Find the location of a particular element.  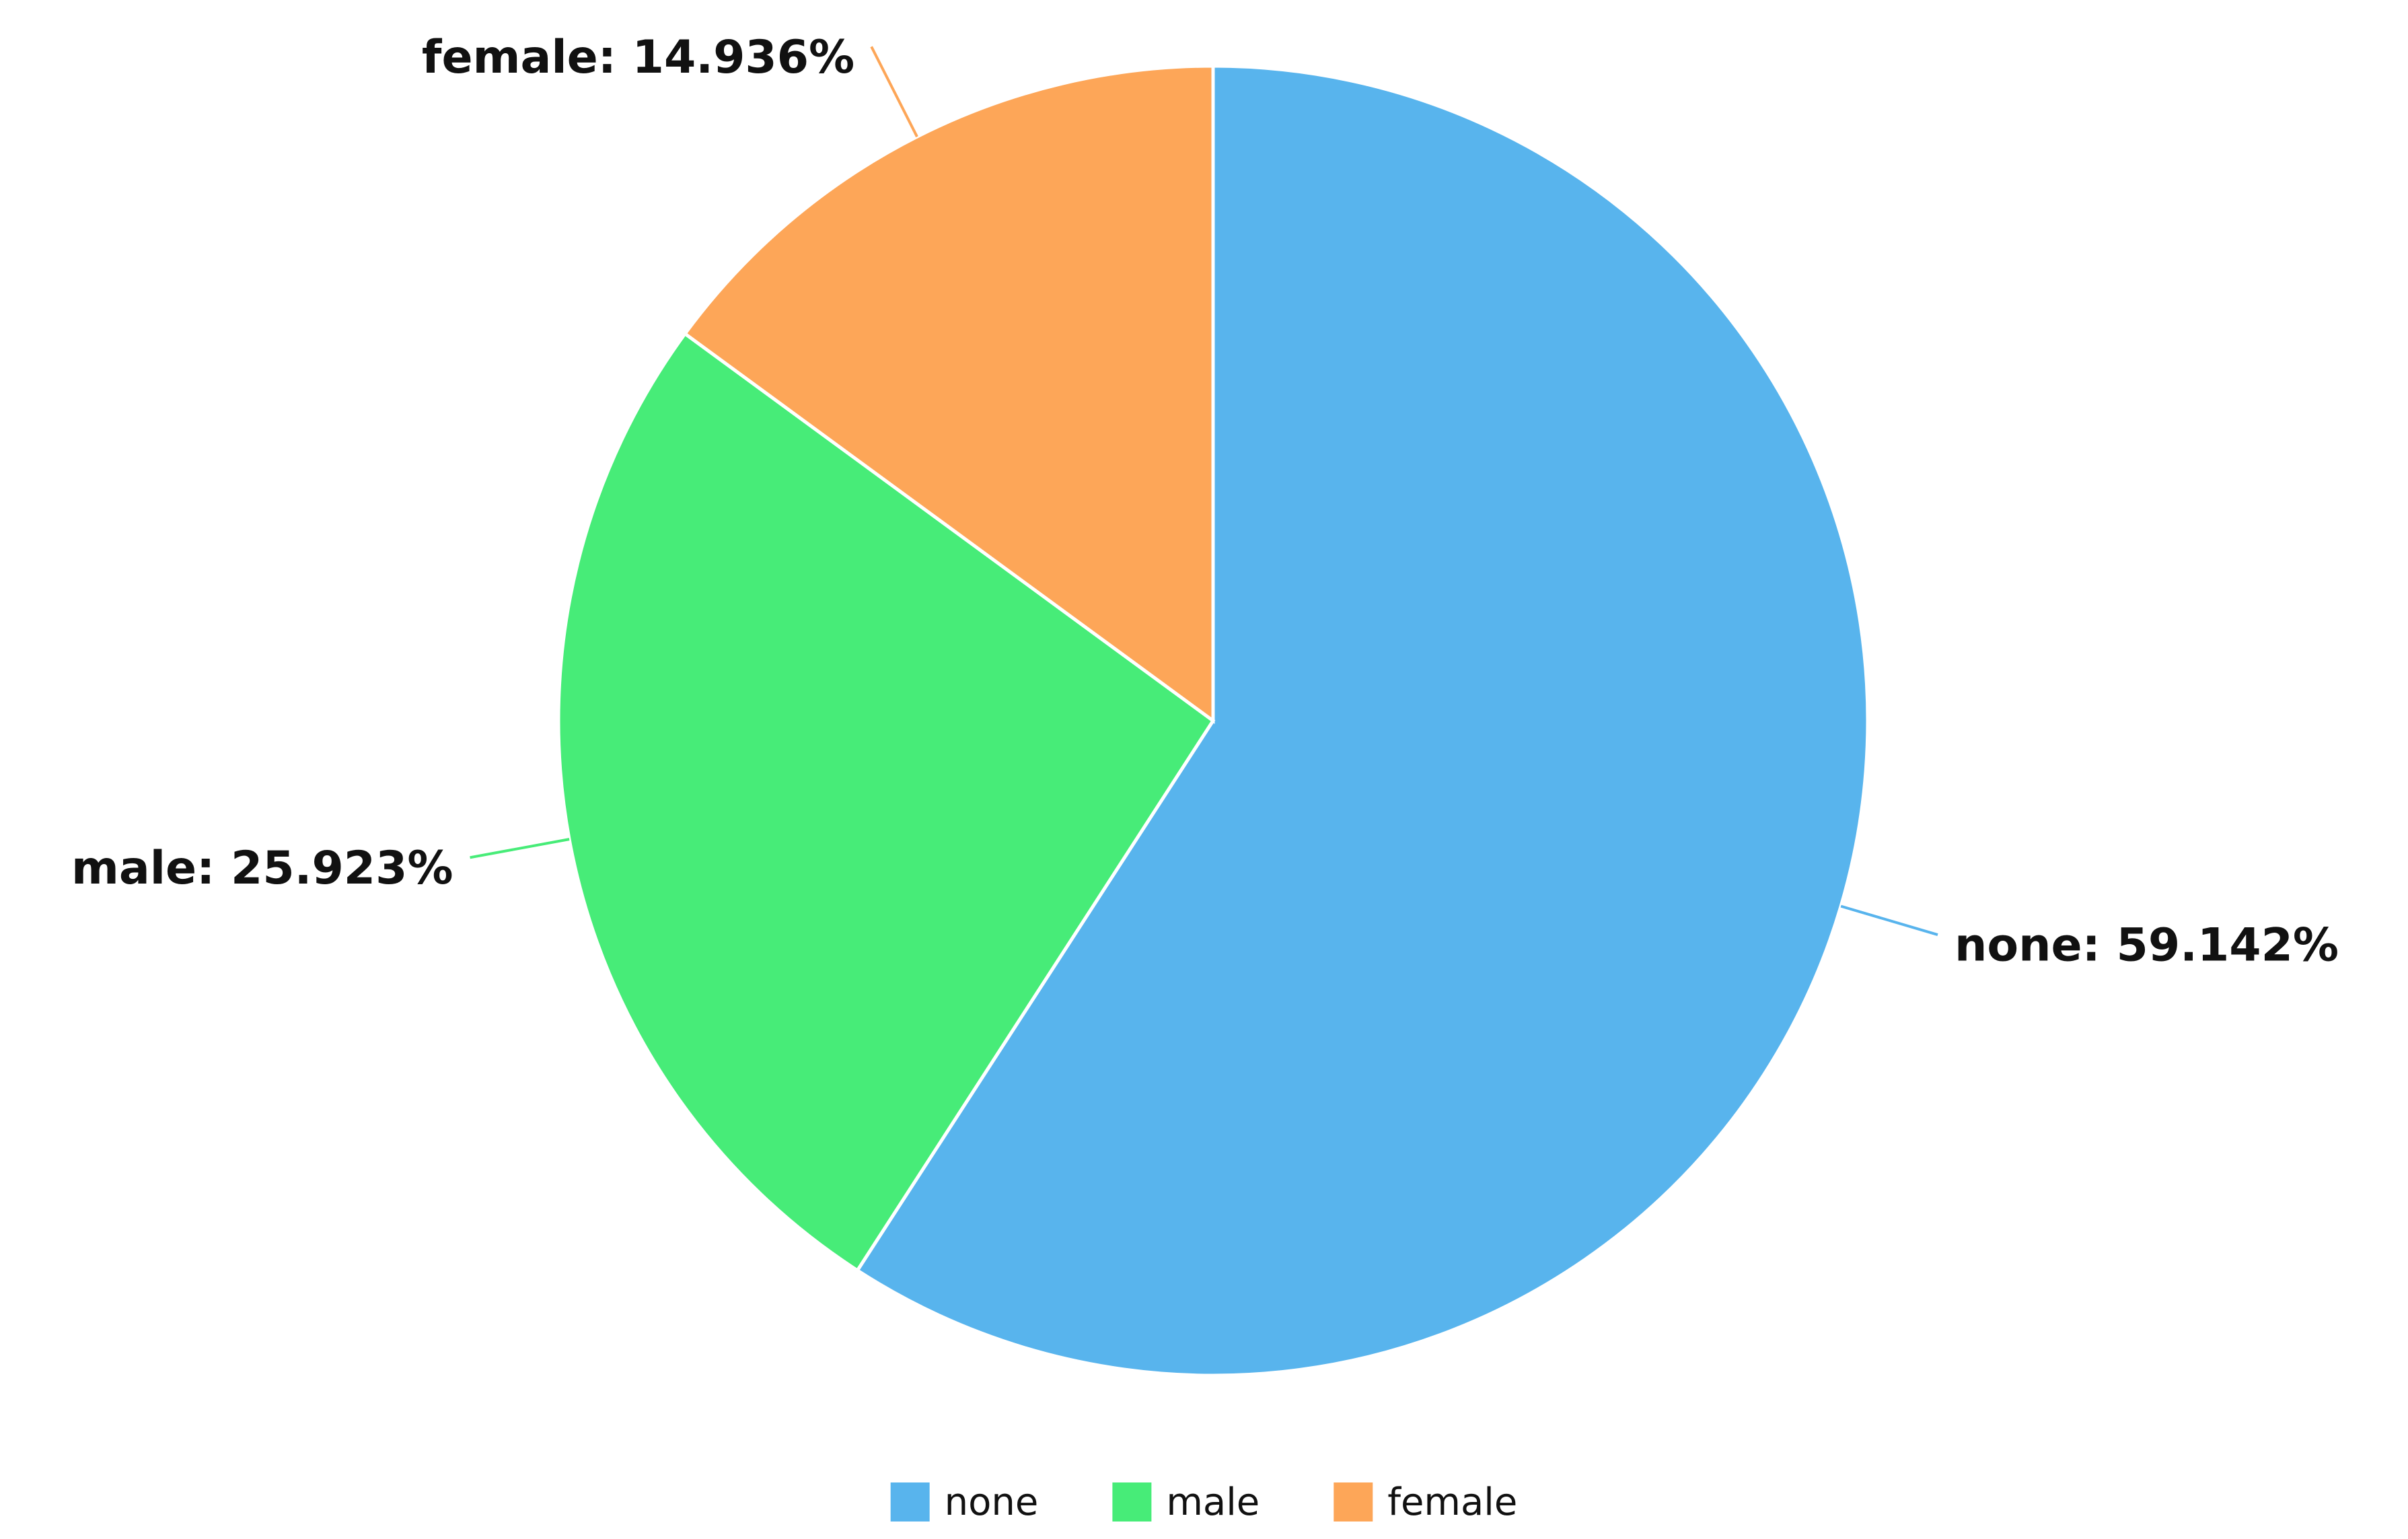

data-label: male: 25.923% is located at coordinates (262, 868).